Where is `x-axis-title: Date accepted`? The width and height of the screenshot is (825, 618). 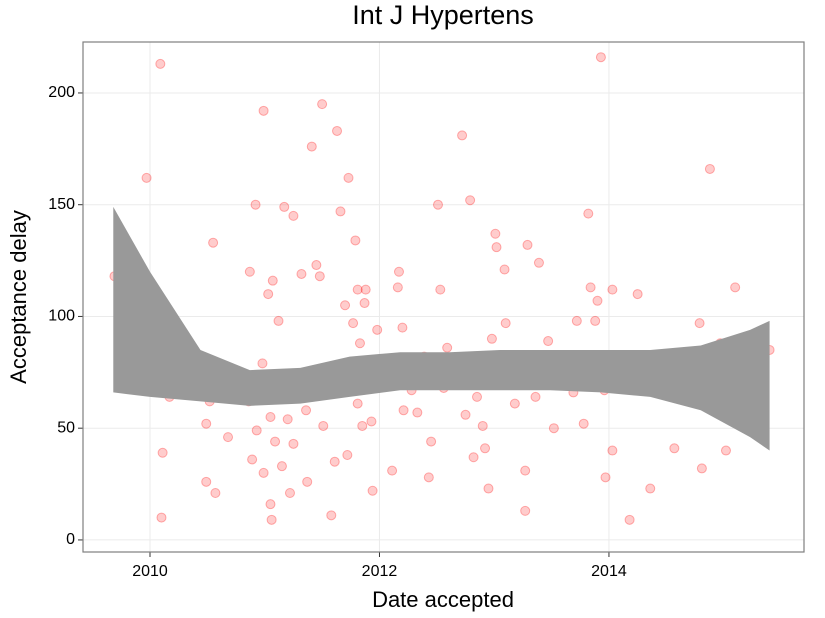
x-axis-title: Date accepted is located at coordinates (443, 599).